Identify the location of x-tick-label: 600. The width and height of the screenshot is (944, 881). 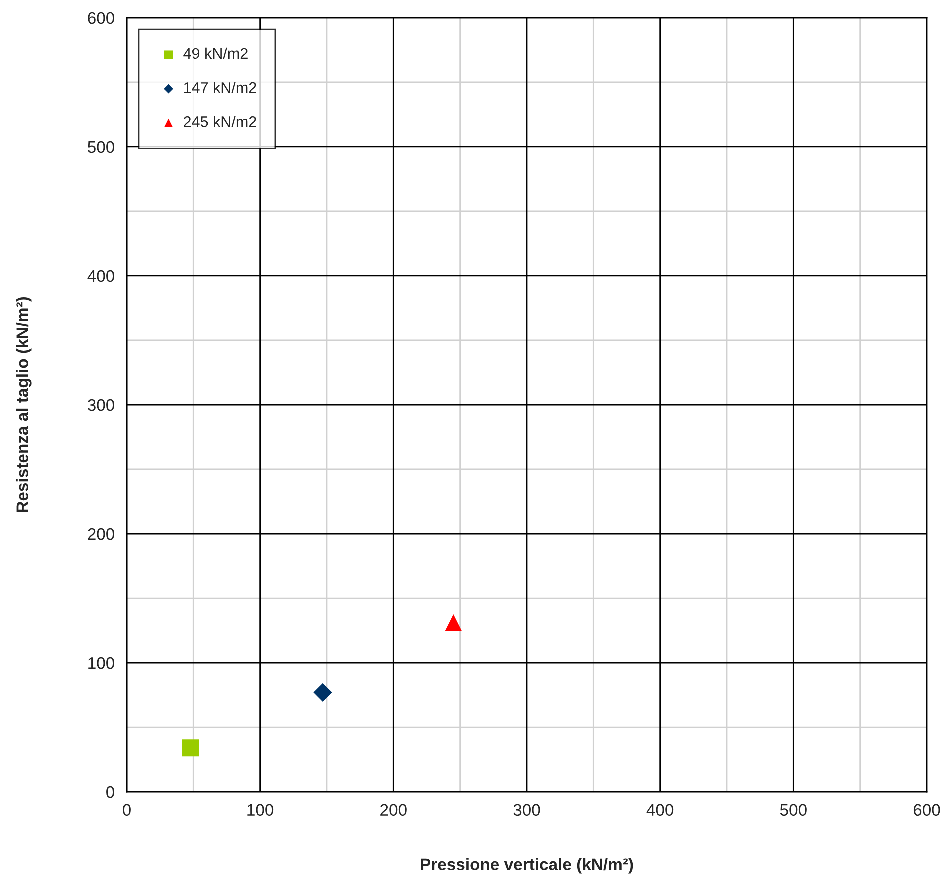
(927, 810).